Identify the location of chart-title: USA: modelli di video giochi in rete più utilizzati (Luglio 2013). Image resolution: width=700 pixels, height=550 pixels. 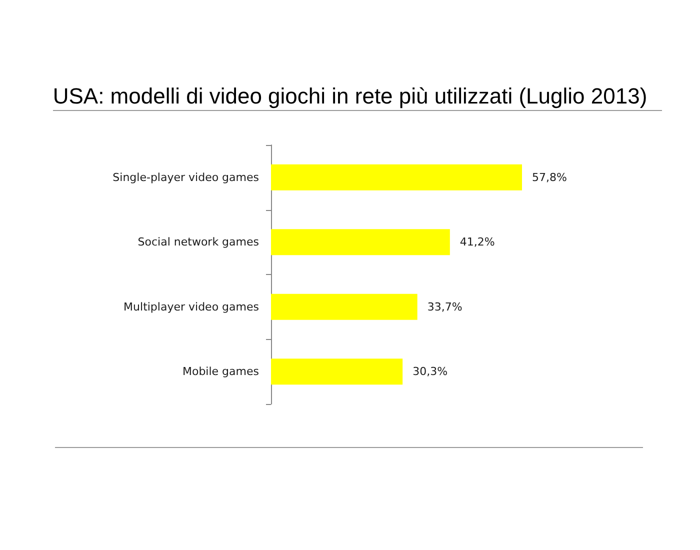
(350, 96).